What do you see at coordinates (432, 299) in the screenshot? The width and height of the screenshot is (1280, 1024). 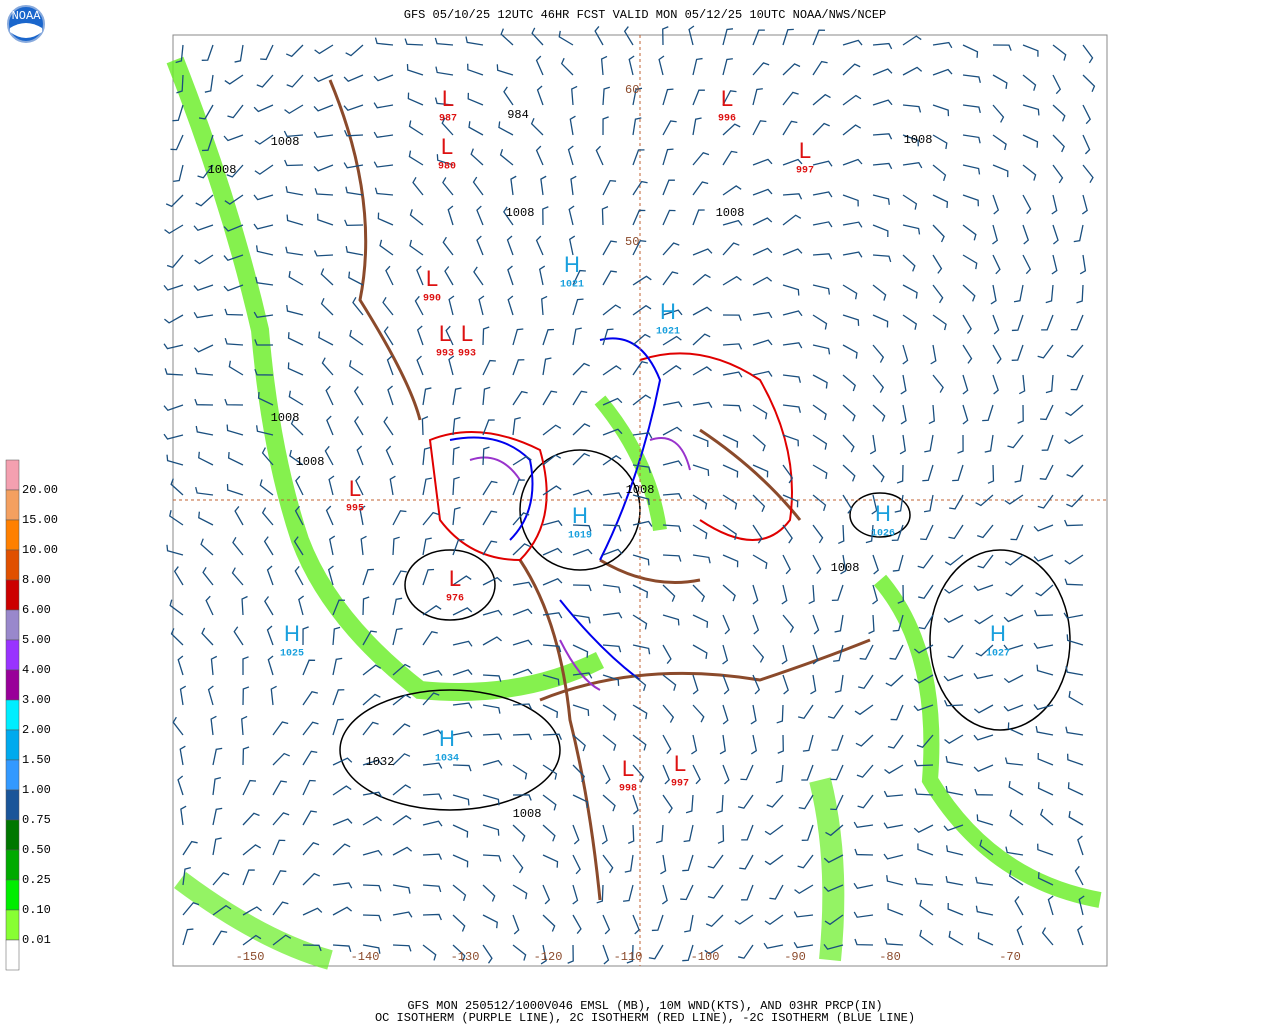 I see `pressure-value: 990` at bounding box center [432, 299].